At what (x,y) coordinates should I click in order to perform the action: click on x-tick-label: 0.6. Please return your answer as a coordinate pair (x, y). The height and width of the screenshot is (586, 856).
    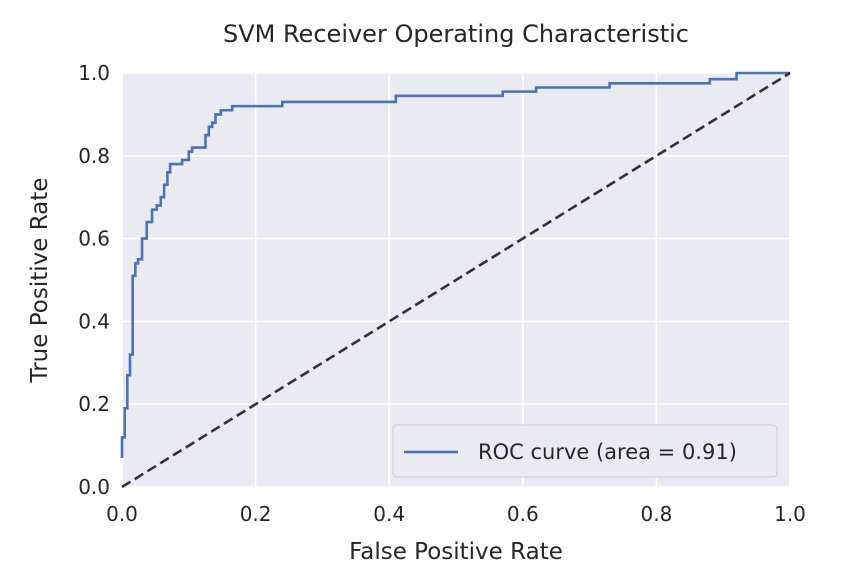
    Looking at the image, I should click on (523, 514).